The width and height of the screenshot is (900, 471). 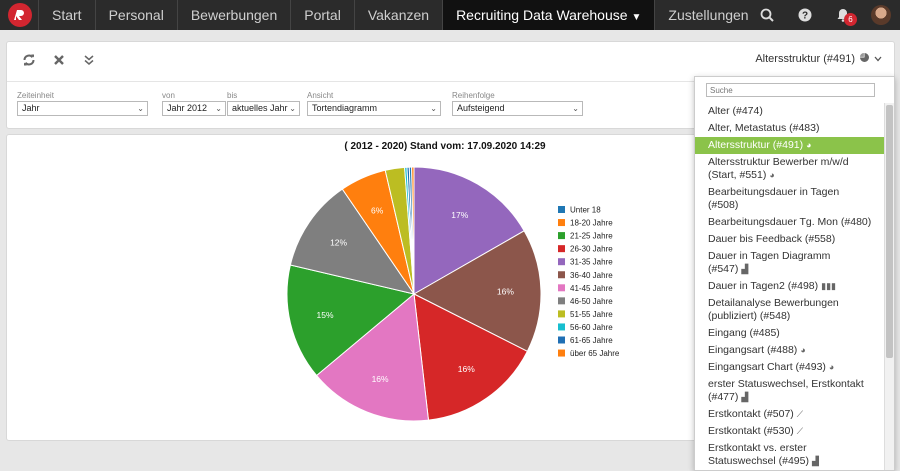 I want to click on dropdown-item: Altersstruktur (#491) ◕, so click(x=790, y=145).